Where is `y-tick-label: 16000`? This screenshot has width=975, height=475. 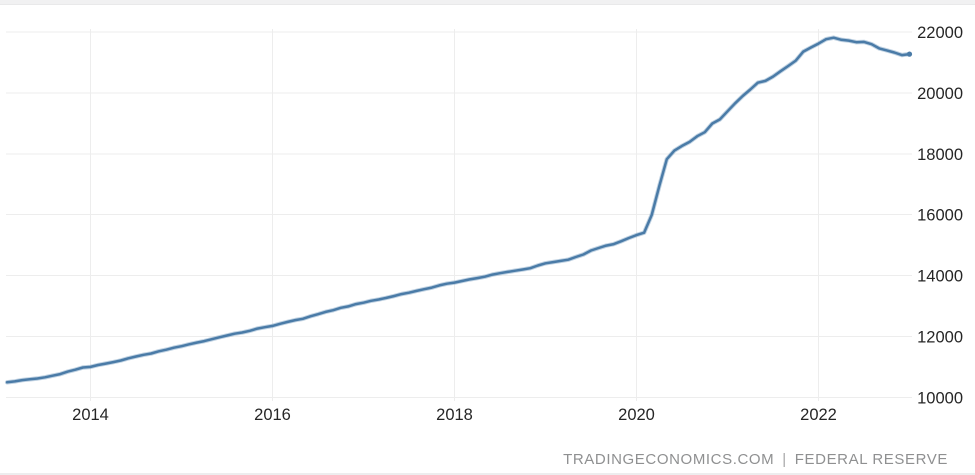
y-tick-label: 16000 is located at coordinates (940, 216).